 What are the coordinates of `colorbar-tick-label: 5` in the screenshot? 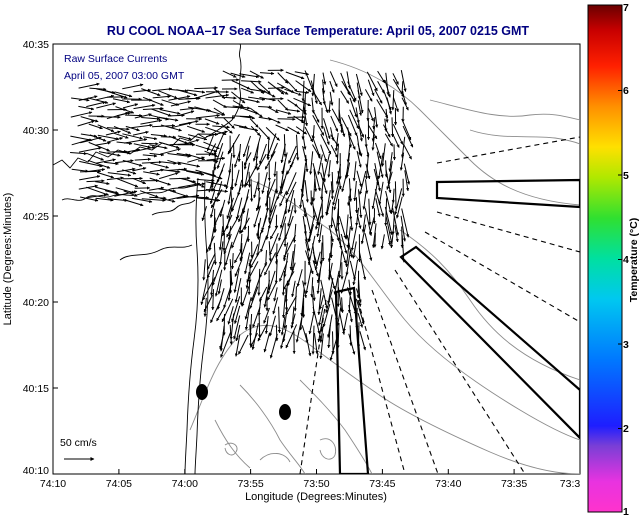 It's located at (626, 176).